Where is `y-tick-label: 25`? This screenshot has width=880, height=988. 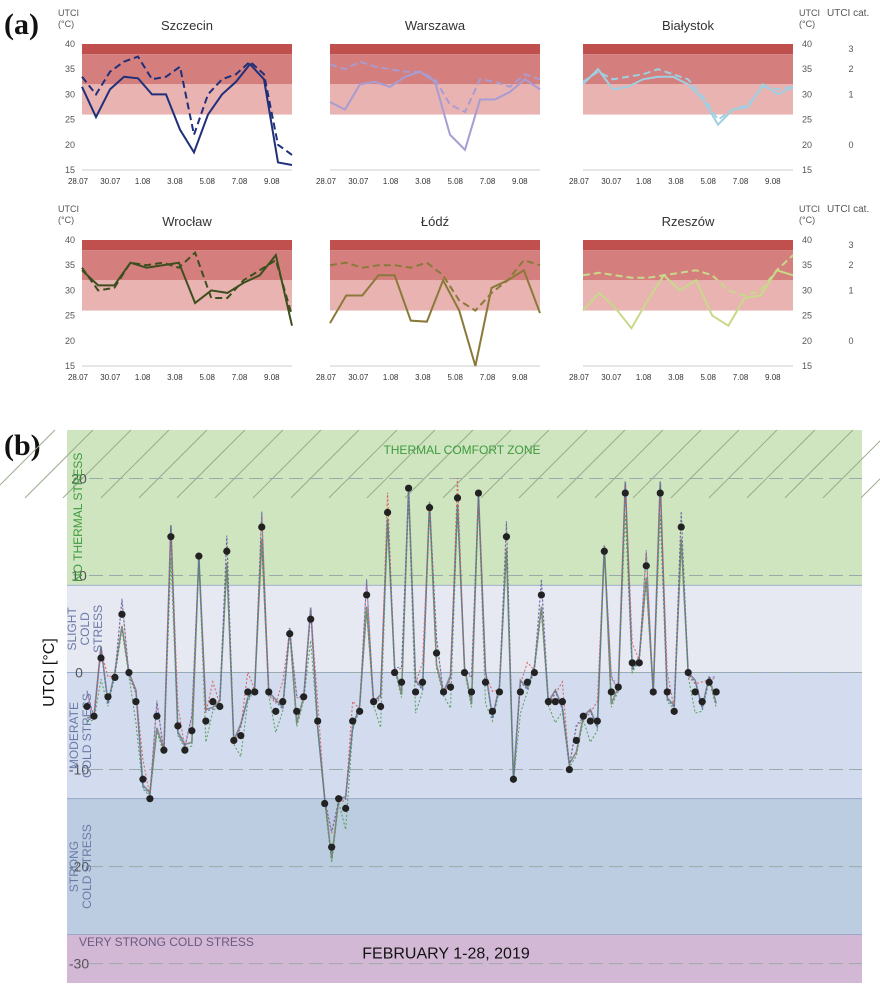 y-tick-label: 25 is located at coordinates (807, 120).